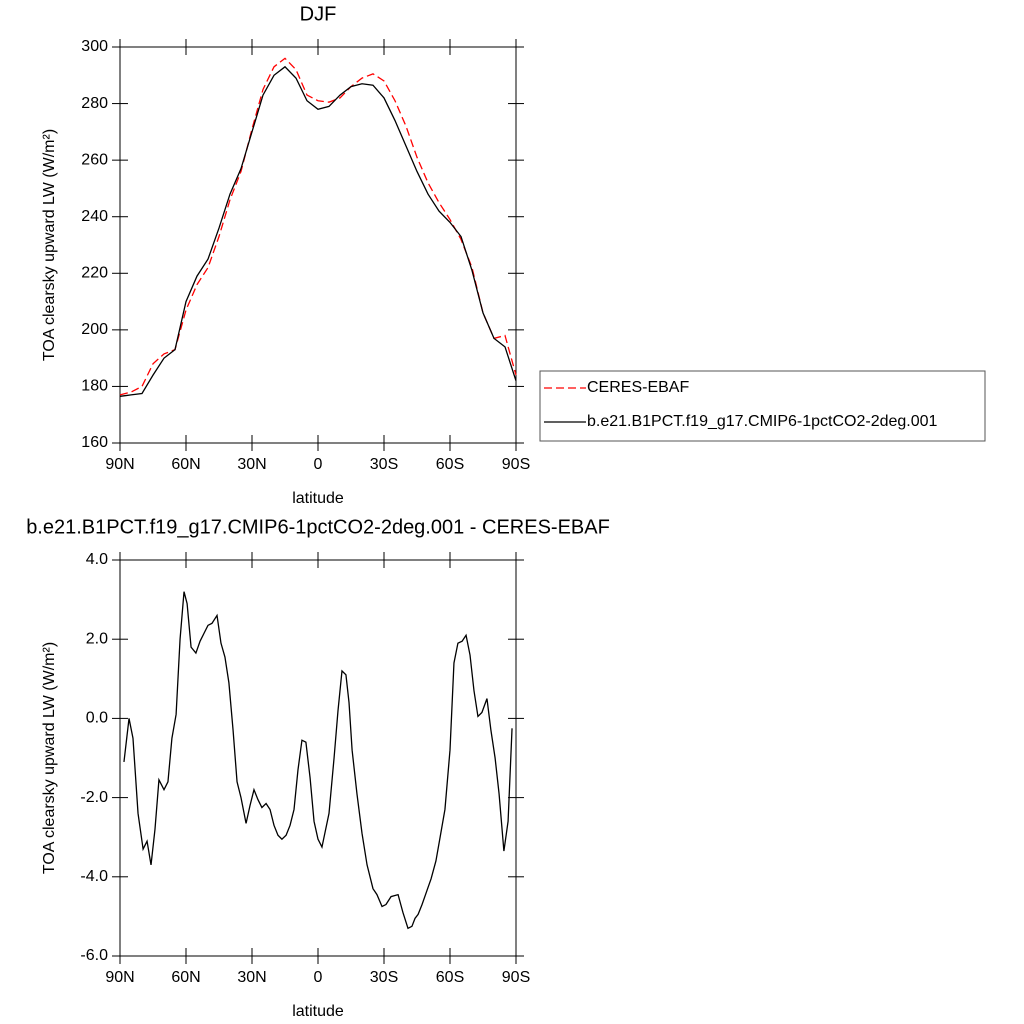 The width and height of the screenshot is (1024, 1024). I want to click on y-tick-label: 300, so click(94, 46).